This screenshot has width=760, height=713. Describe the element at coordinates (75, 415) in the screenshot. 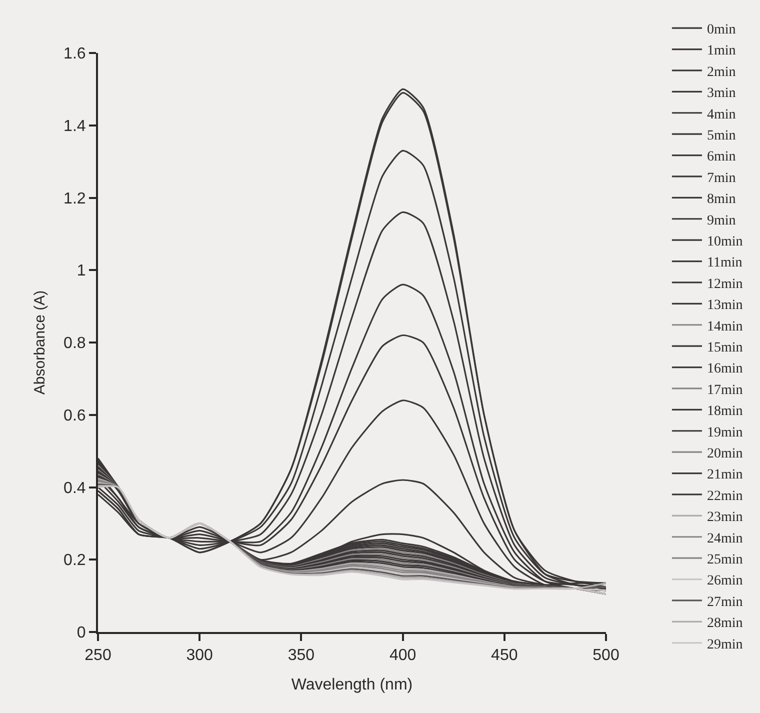

I see `y-tick-label: 0.6` at that location.